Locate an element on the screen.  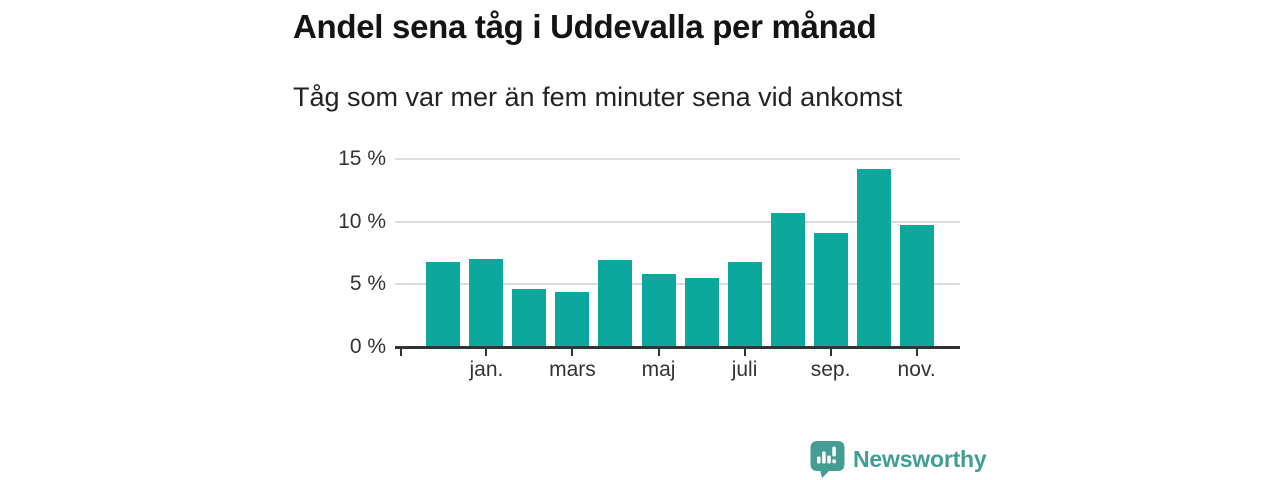
x-axis-label-maj: maj is located at coordinates (658, 369).